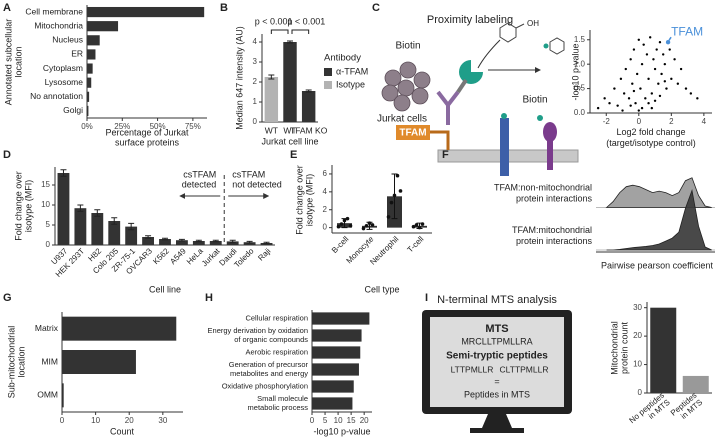 Image resolution: width=720 pixels, height=442 pixels. I want to click on significance-bracket, so click(300, 31).